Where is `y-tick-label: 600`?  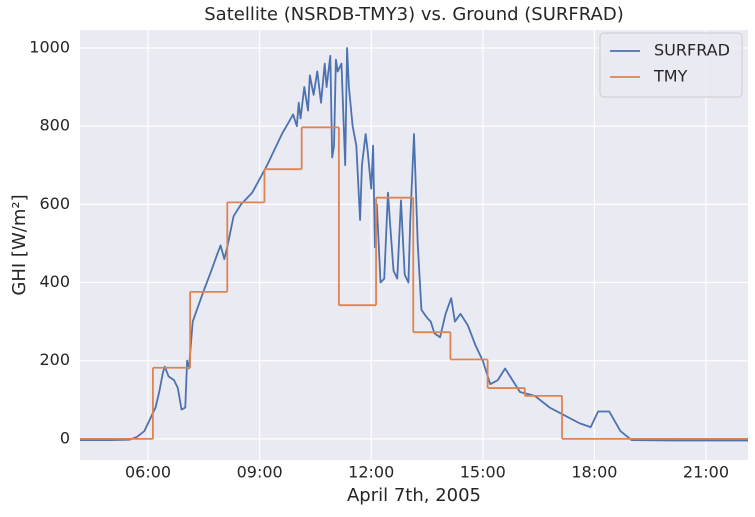 y-tick-label: 600 is located at coordinates (54, 203).